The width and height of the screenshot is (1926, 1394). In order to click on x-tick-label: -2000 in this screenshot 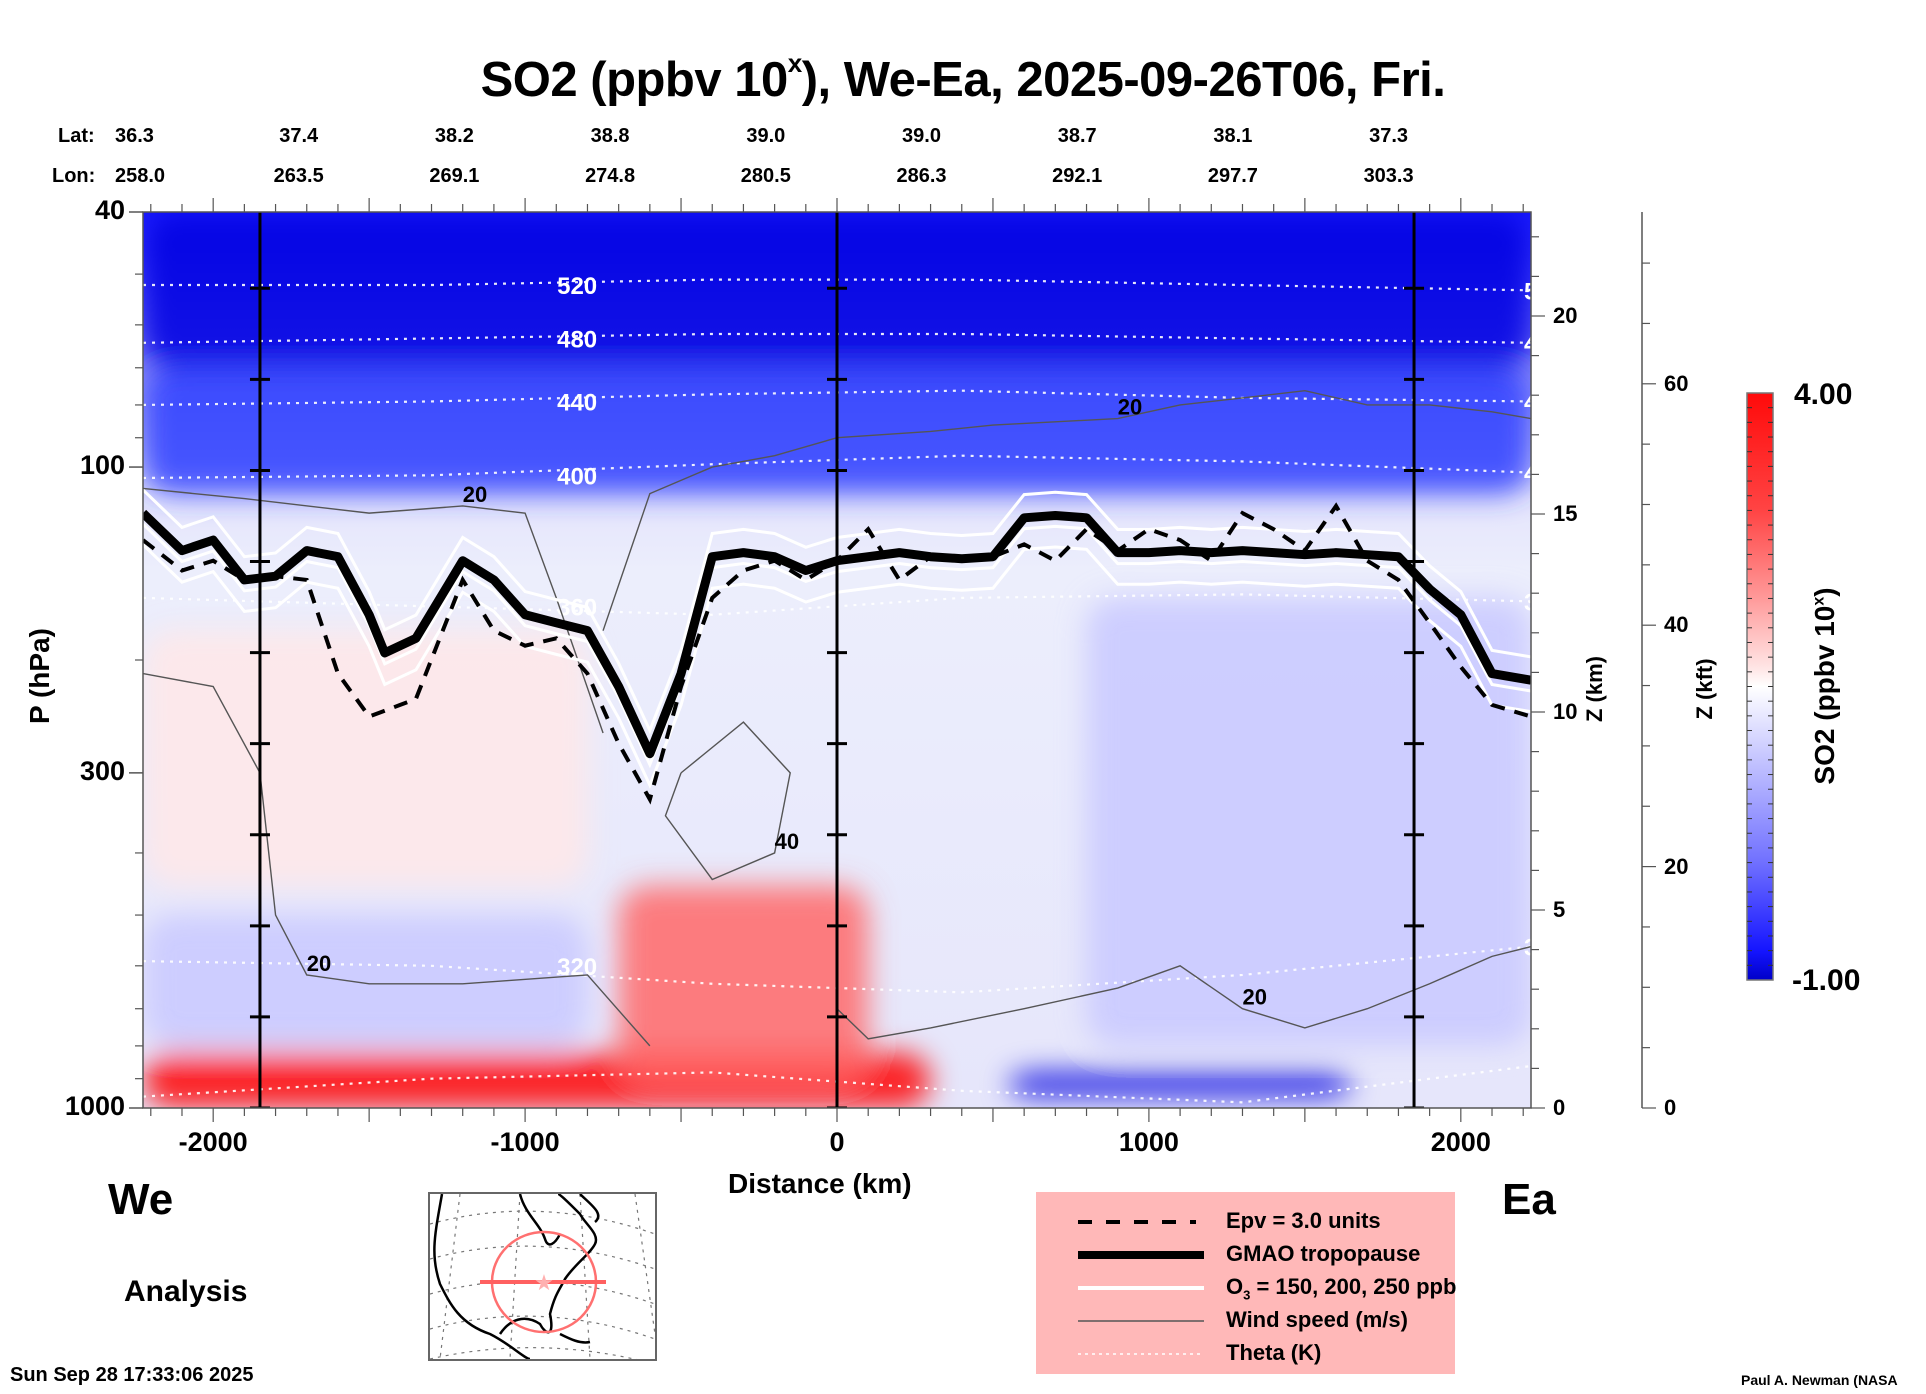, I will do `click(213, 1142)`.